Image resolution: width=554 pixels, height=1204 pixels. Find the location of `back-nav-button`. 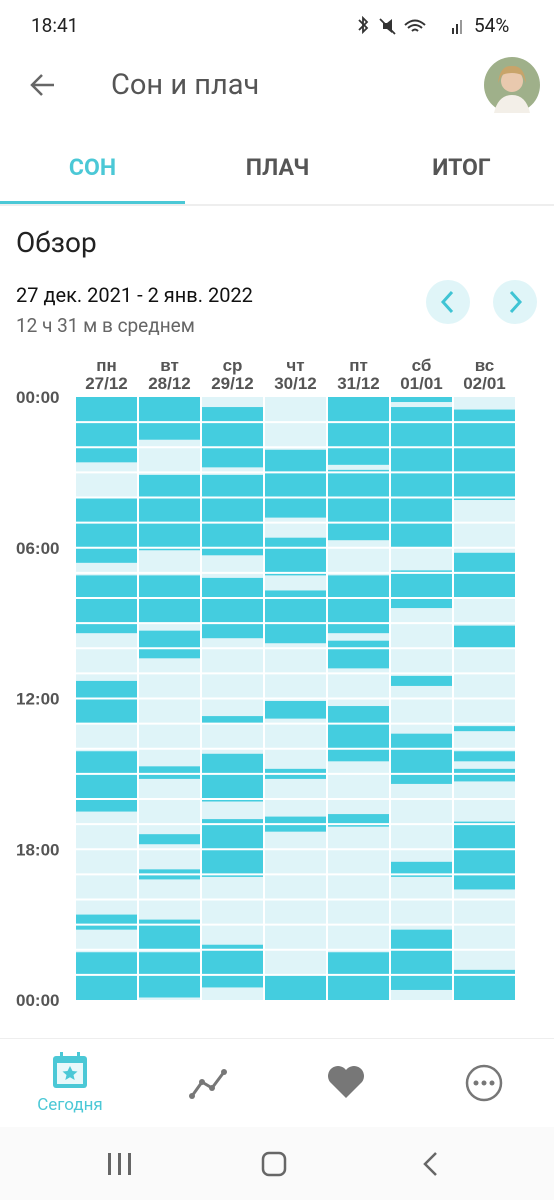

back-nav-button is located at coordinates (430, 1164).